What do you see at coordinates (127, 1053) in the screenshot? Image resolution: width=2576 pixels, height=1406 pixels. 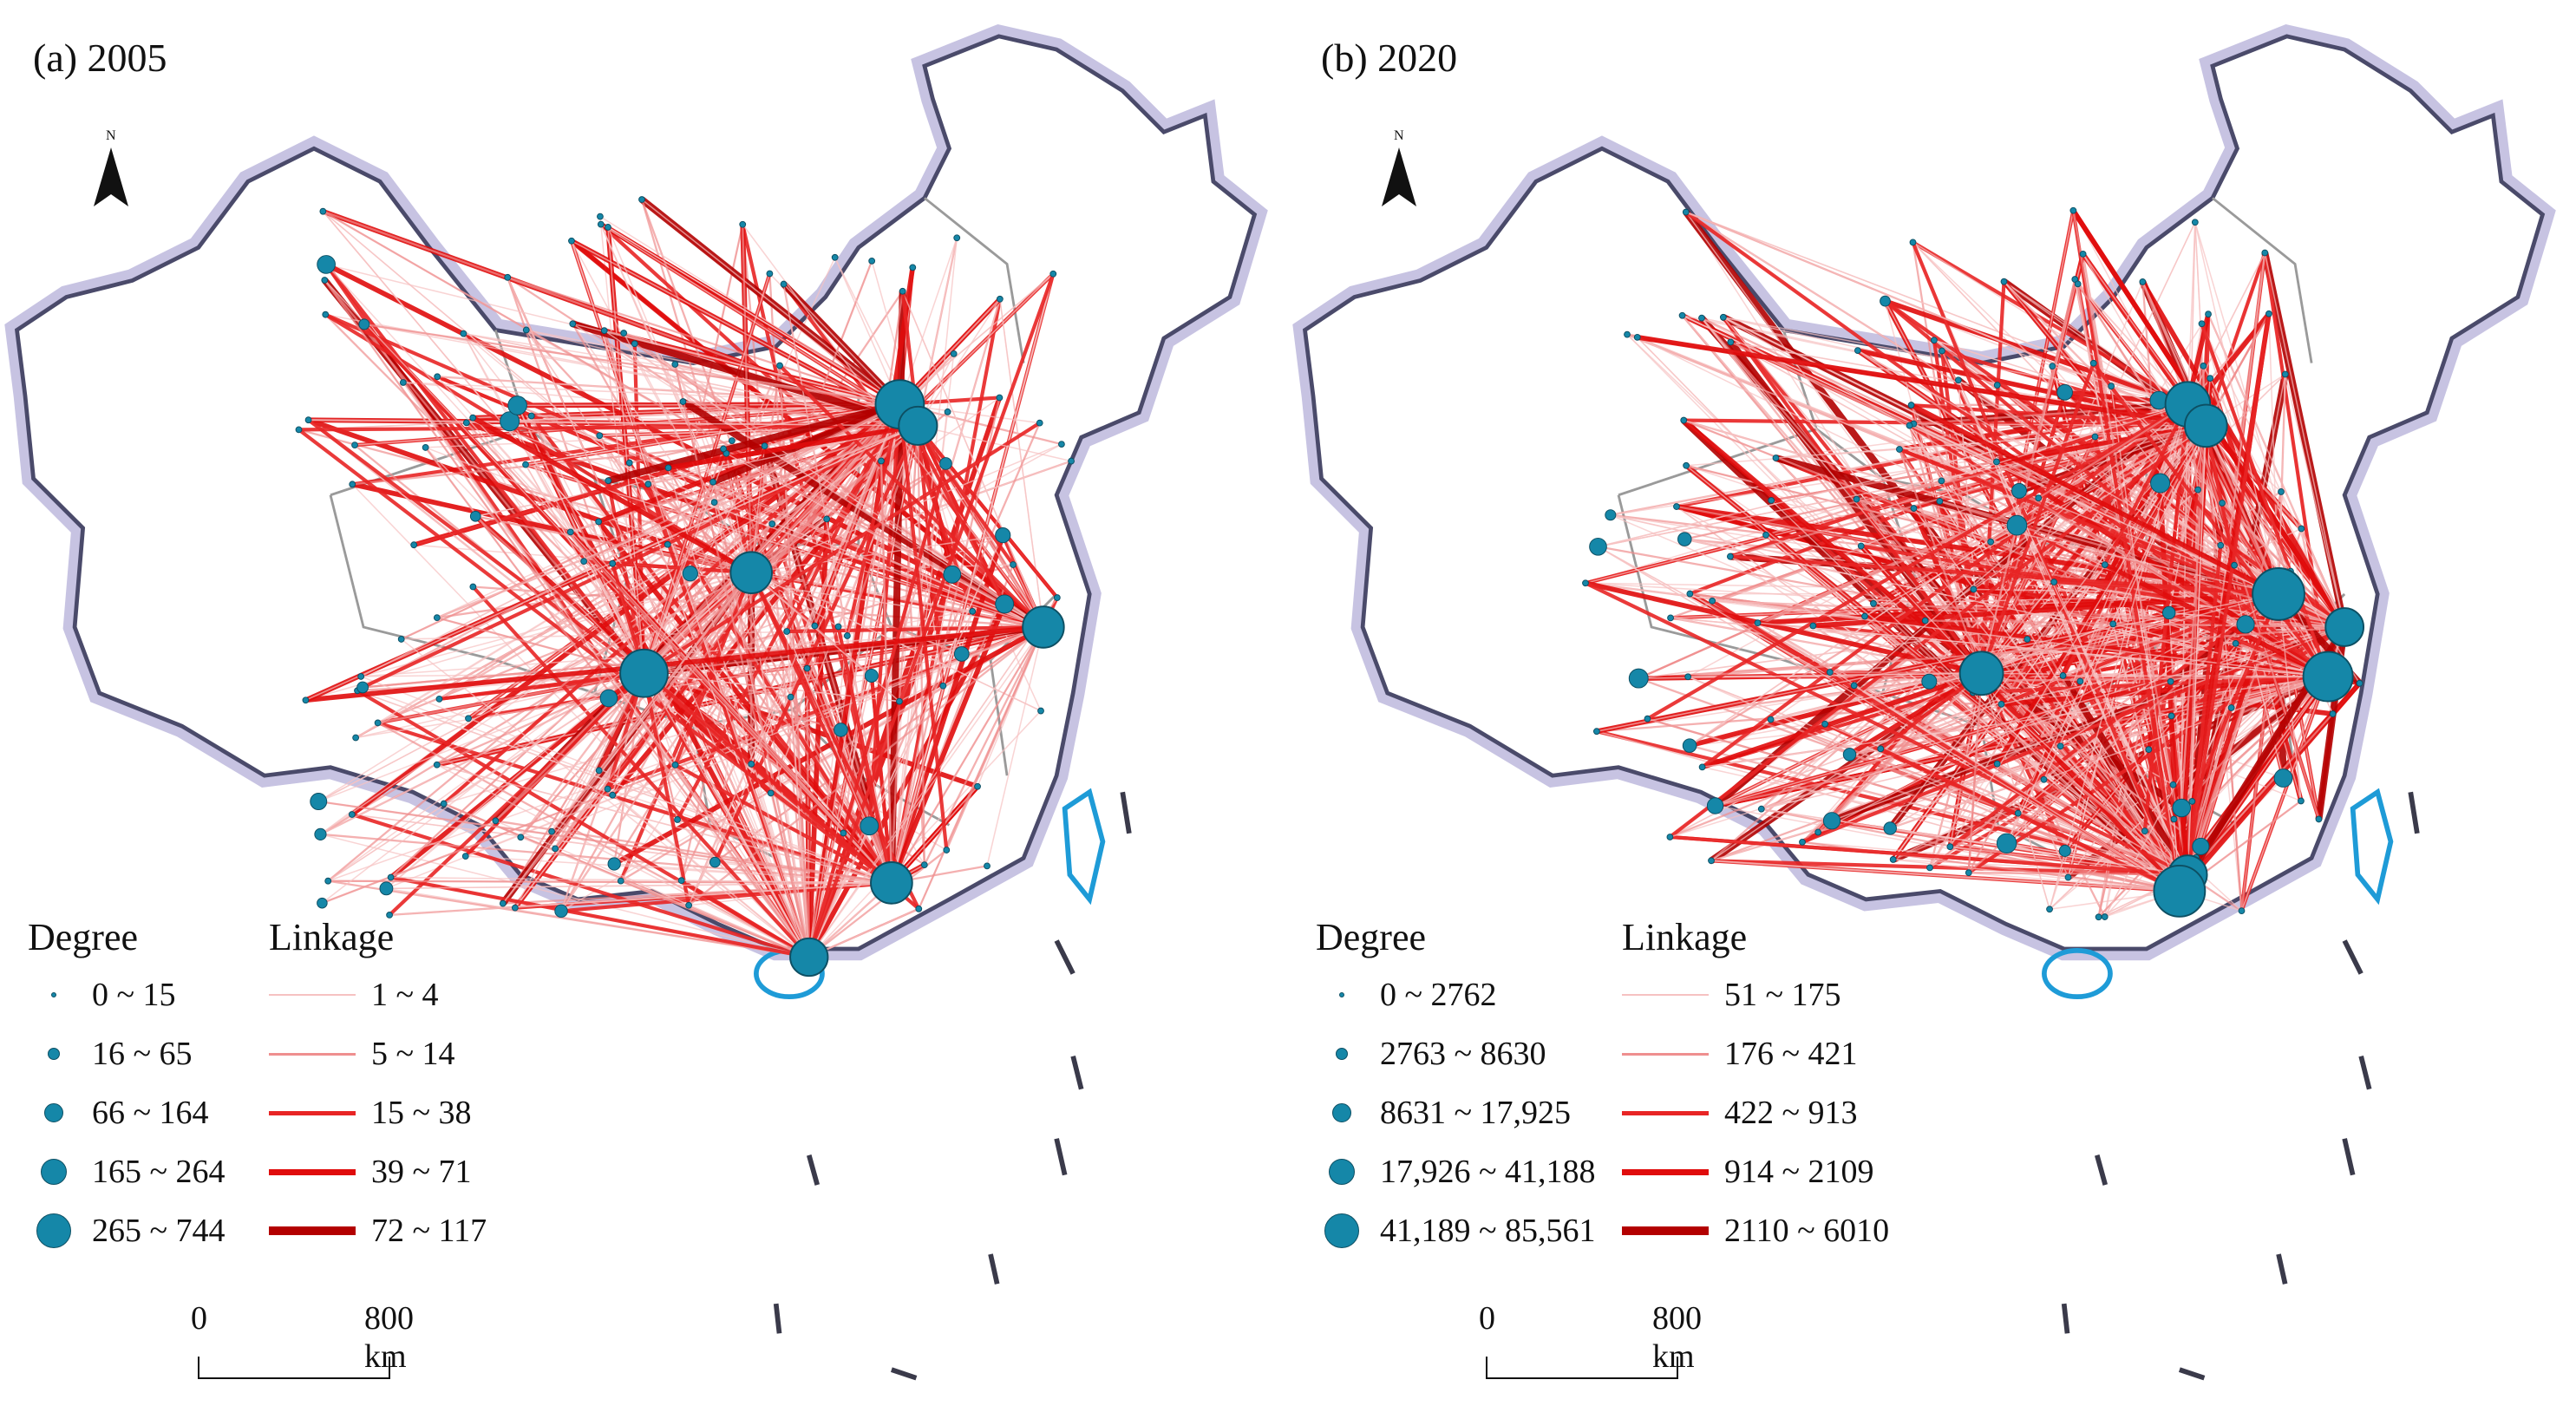 I see `degree-legend-item: 16 ~ 65` at bounding box center [127, 1053].